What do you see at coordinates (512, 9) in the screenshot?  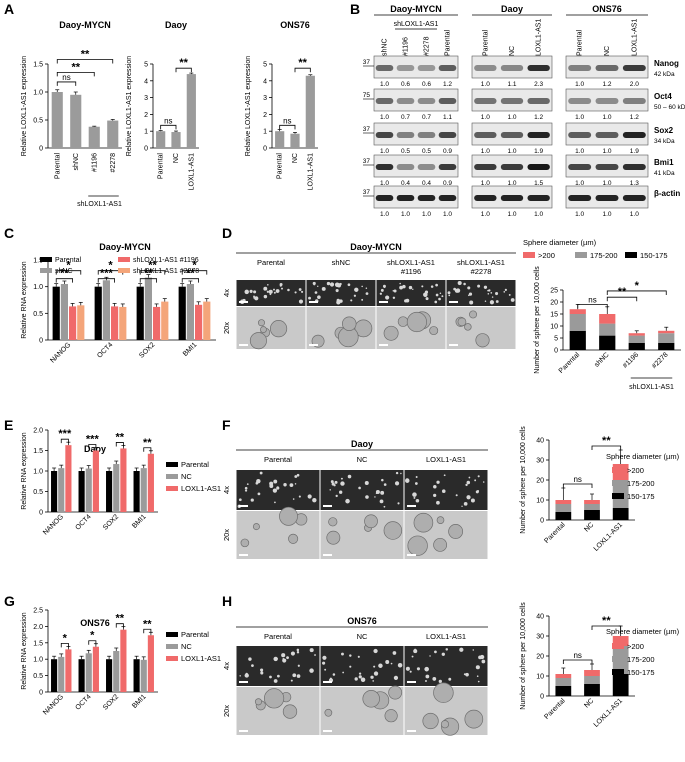 I see `blot-group-title: Daoy` at bounding box center [512, 9].